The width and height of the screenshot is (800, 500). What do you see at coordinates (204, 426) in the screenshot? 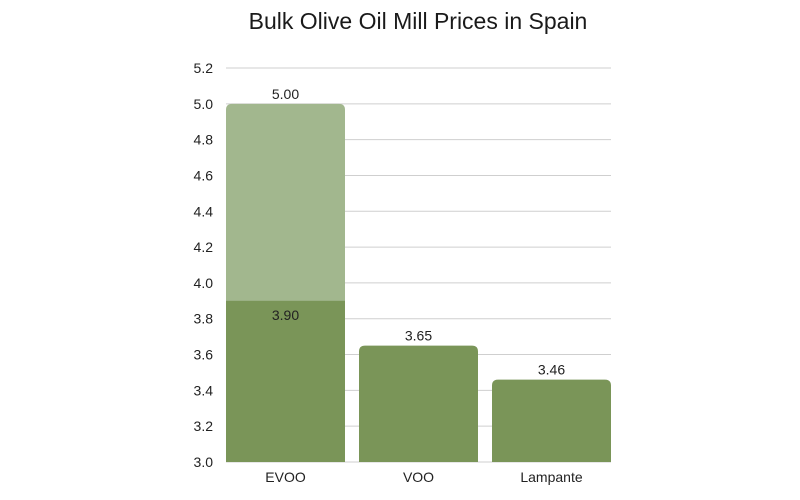
I see `y-tick-label: 3.2` at bounding box center [204, 426].